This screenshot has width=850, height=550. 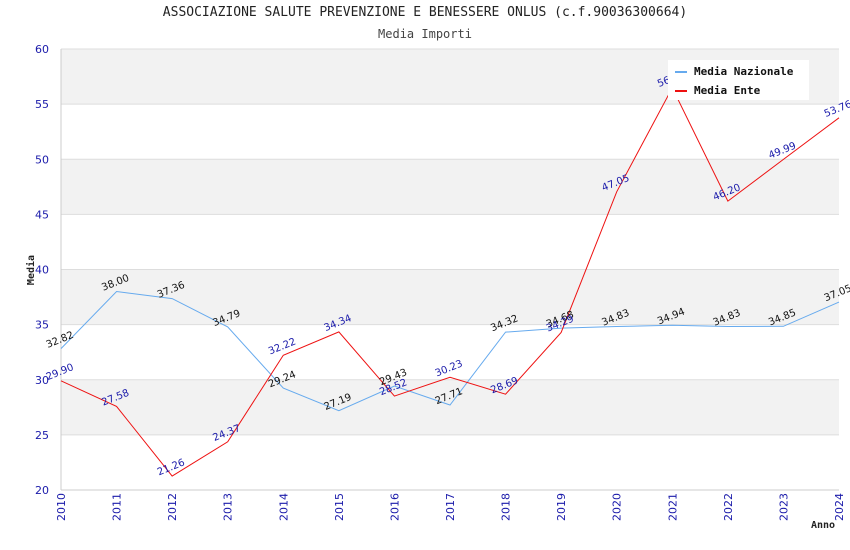 I want to click on x-tick-label: 2014, so click(x=283, y=507).